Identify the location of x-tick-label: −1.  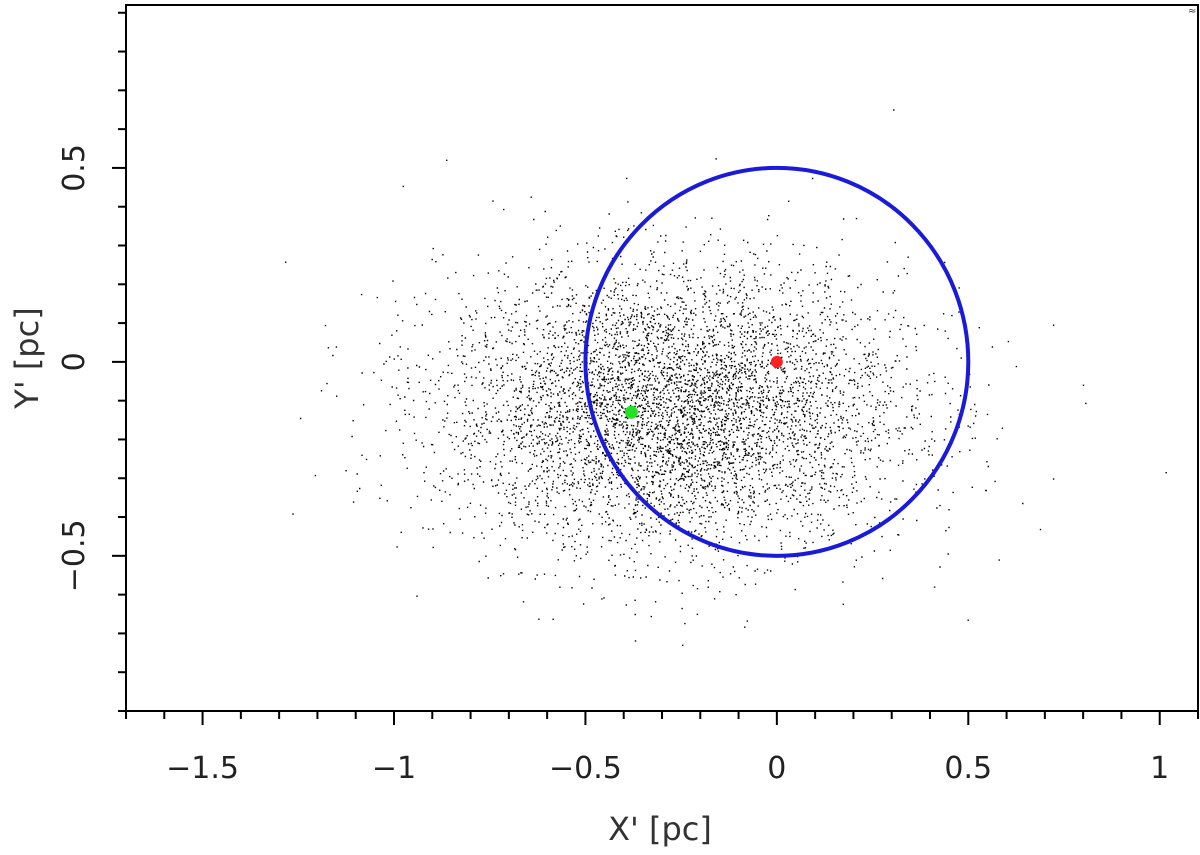
(394, 768).